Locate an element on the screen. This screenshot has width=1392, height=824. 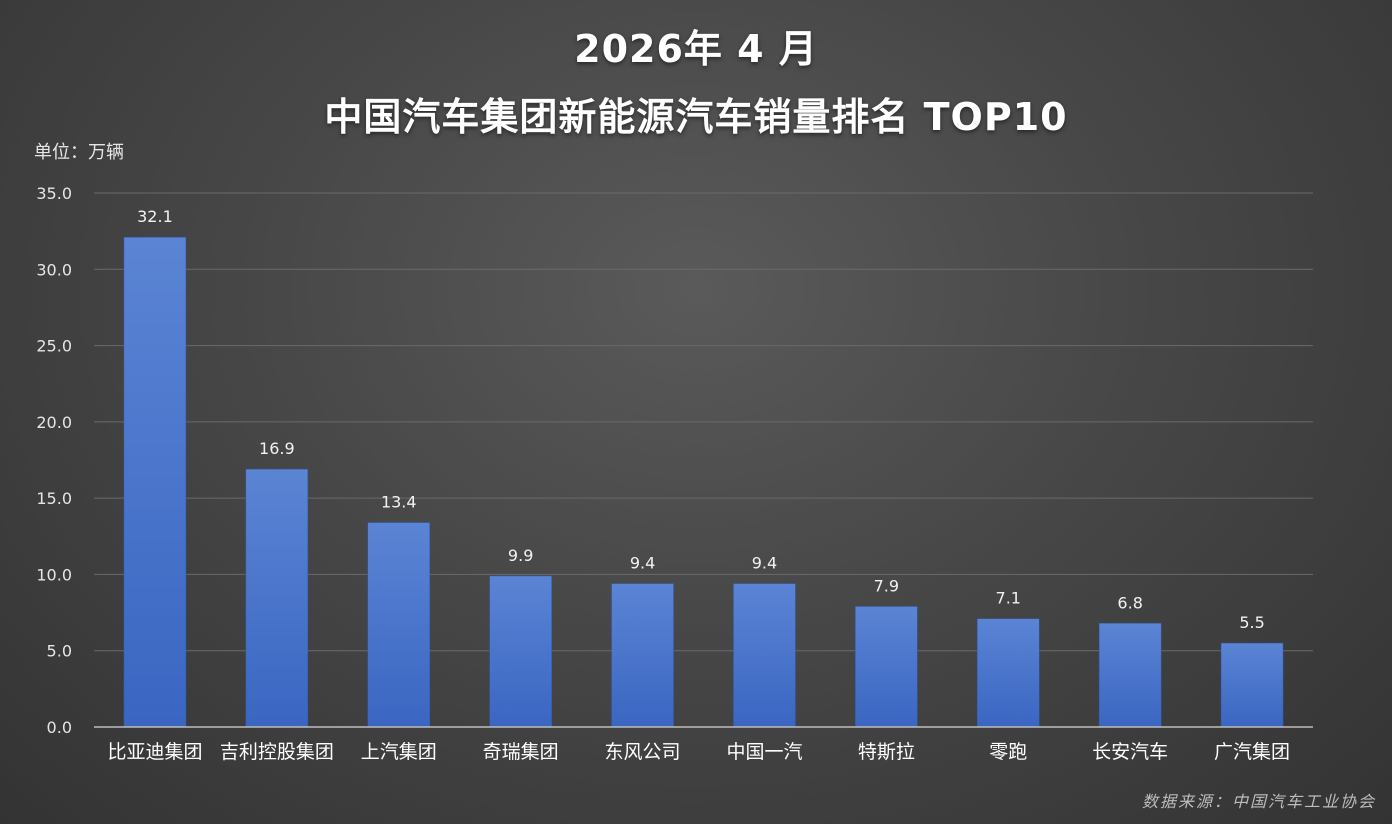
x-tick-label: 长安汽车 is located at coordinates (1130, 752).